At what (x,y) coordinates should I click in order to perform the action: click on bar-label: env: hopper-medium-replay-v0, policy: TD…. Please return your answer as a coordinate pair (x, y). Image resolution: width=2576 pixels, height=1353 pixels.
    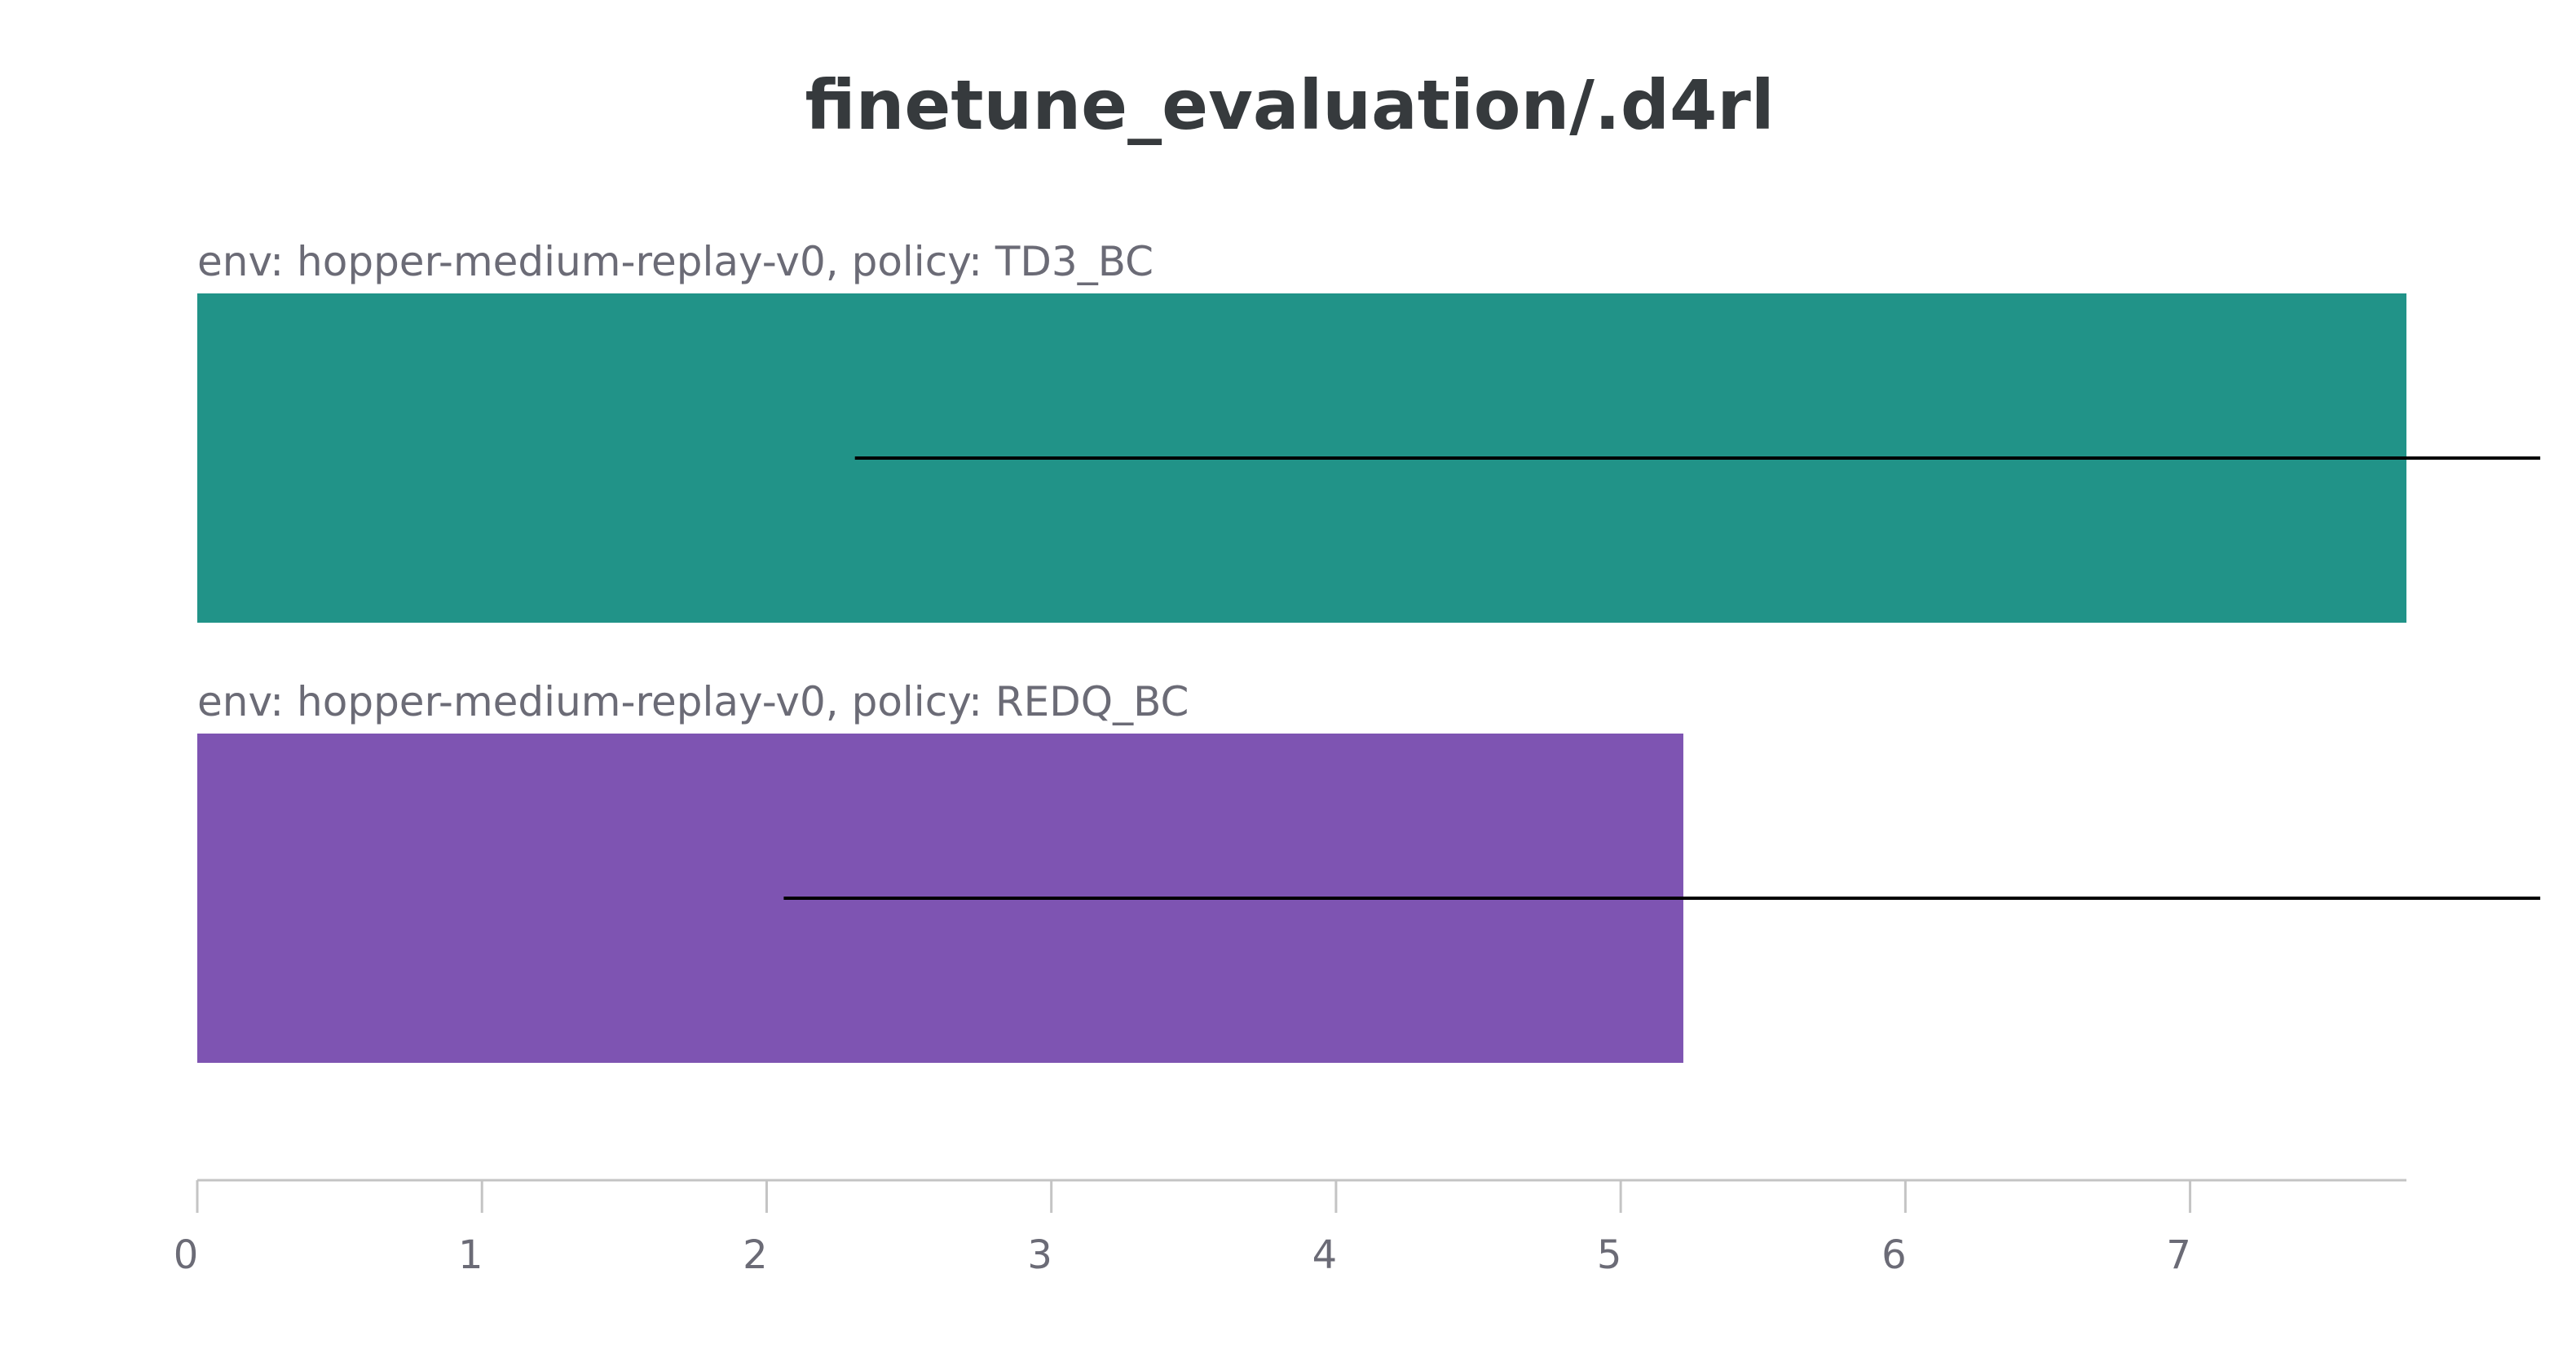
    Looking at the image, I should click on (675, 261).